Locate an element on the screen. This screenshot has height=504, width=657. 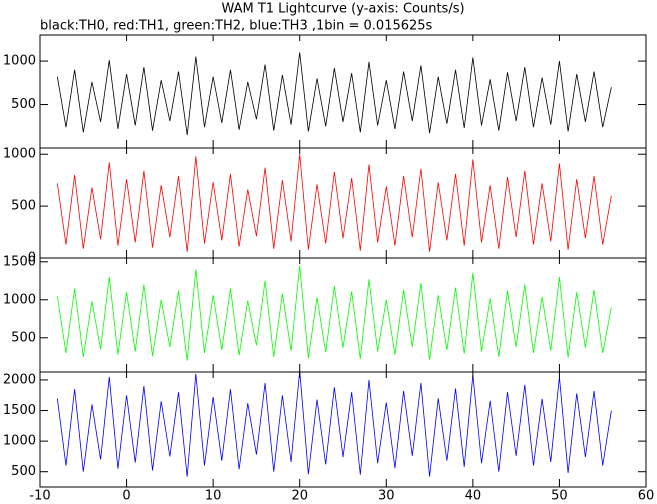
x-tick-label: 30 is located at coordinates (386, 496).